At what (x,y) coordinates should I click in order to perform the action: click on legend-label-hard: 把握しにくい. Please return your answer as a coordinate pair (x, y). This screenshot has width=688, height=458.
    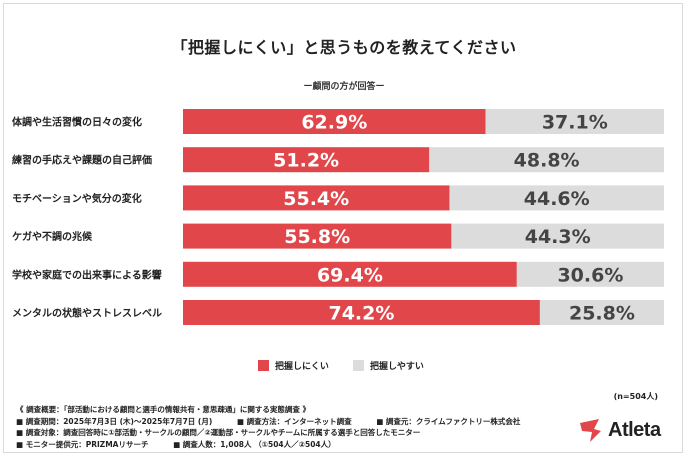
    Looking at the image, I should click on (302, 367).